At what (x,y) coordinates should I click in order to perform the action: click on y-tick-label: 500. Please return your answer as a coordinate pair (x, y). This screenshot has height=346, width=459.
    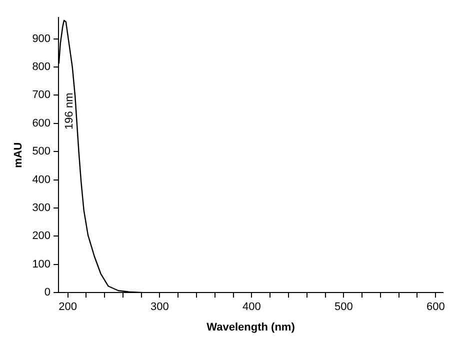
    Looking at the image, I should click on (41, 152).